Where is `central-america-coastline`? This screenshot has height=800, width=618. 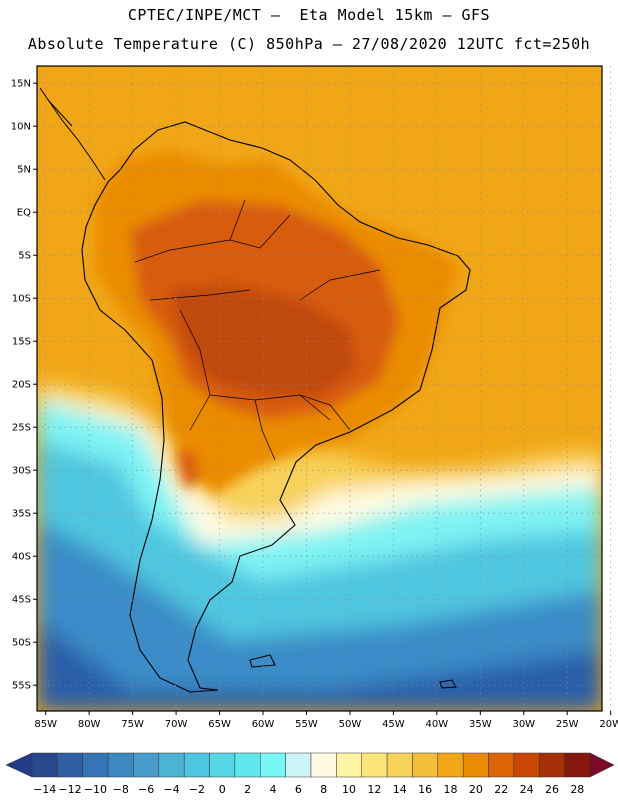 central-america-coastline is located at coordinates (72, 134).